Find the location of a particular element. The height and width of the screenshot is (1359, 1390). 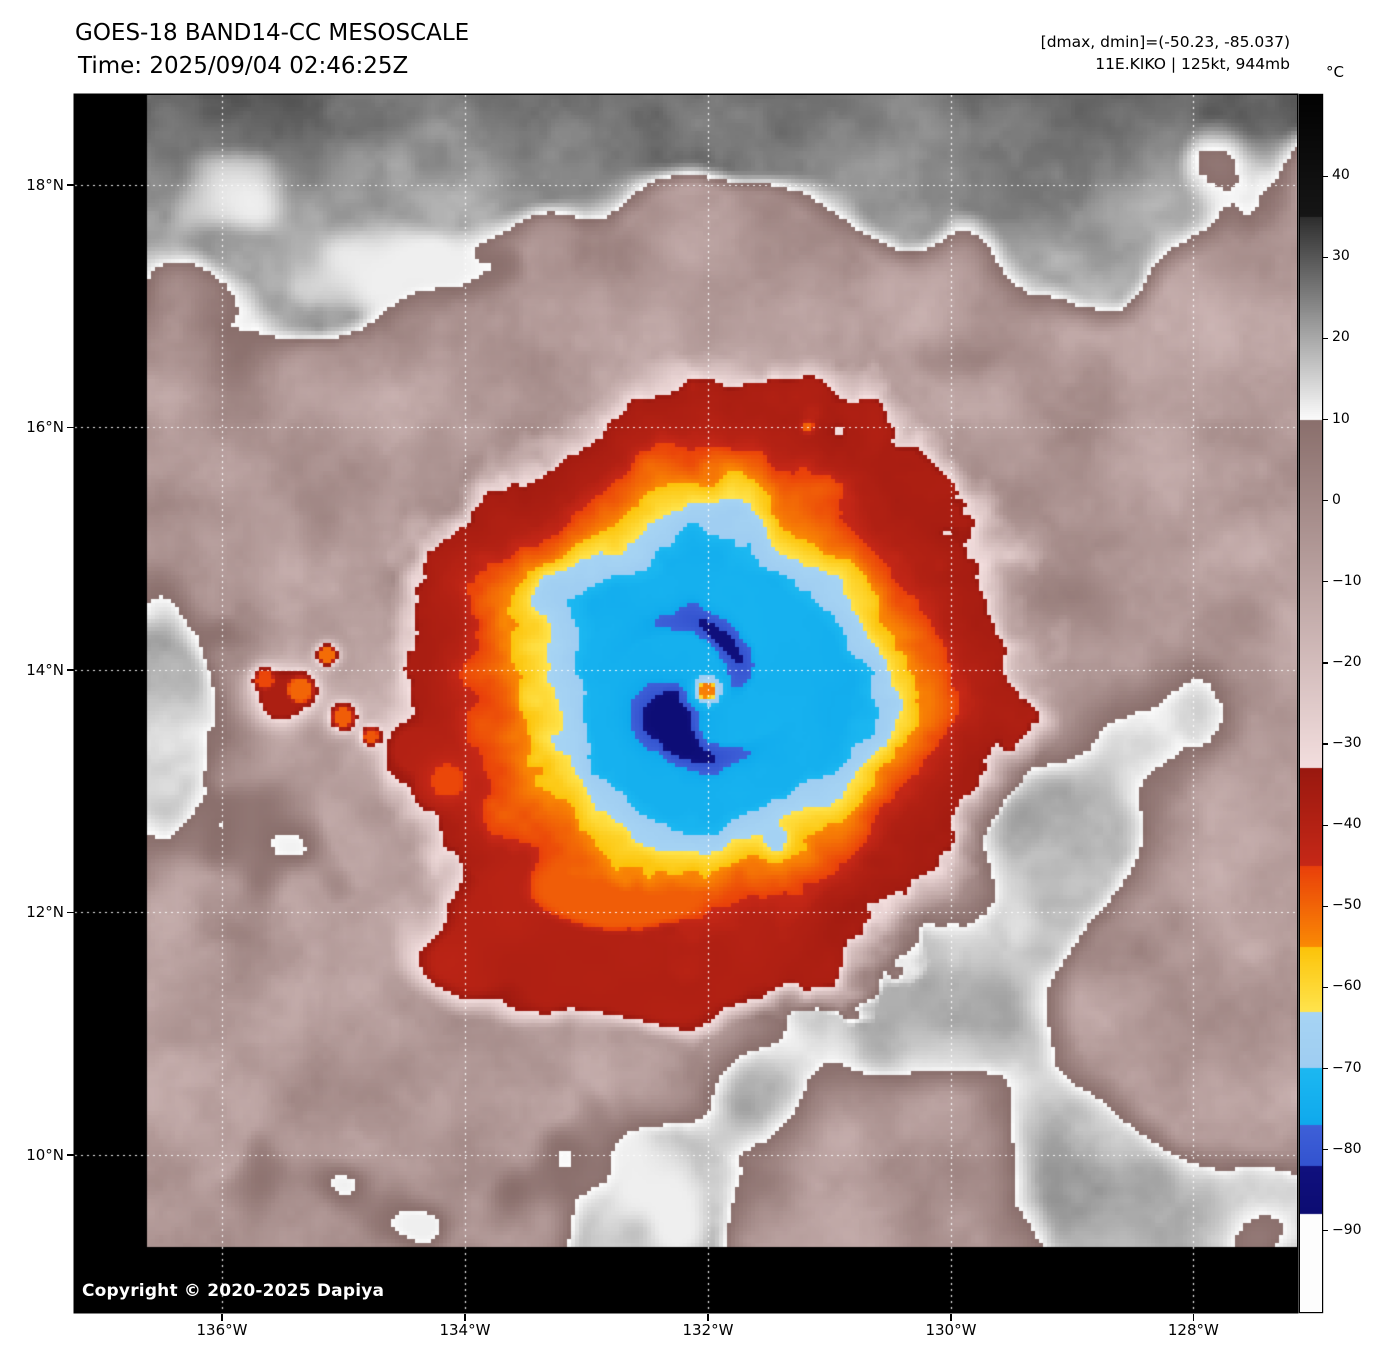

lon-tick-label: 134°W is located at coordinates (465, 1330).